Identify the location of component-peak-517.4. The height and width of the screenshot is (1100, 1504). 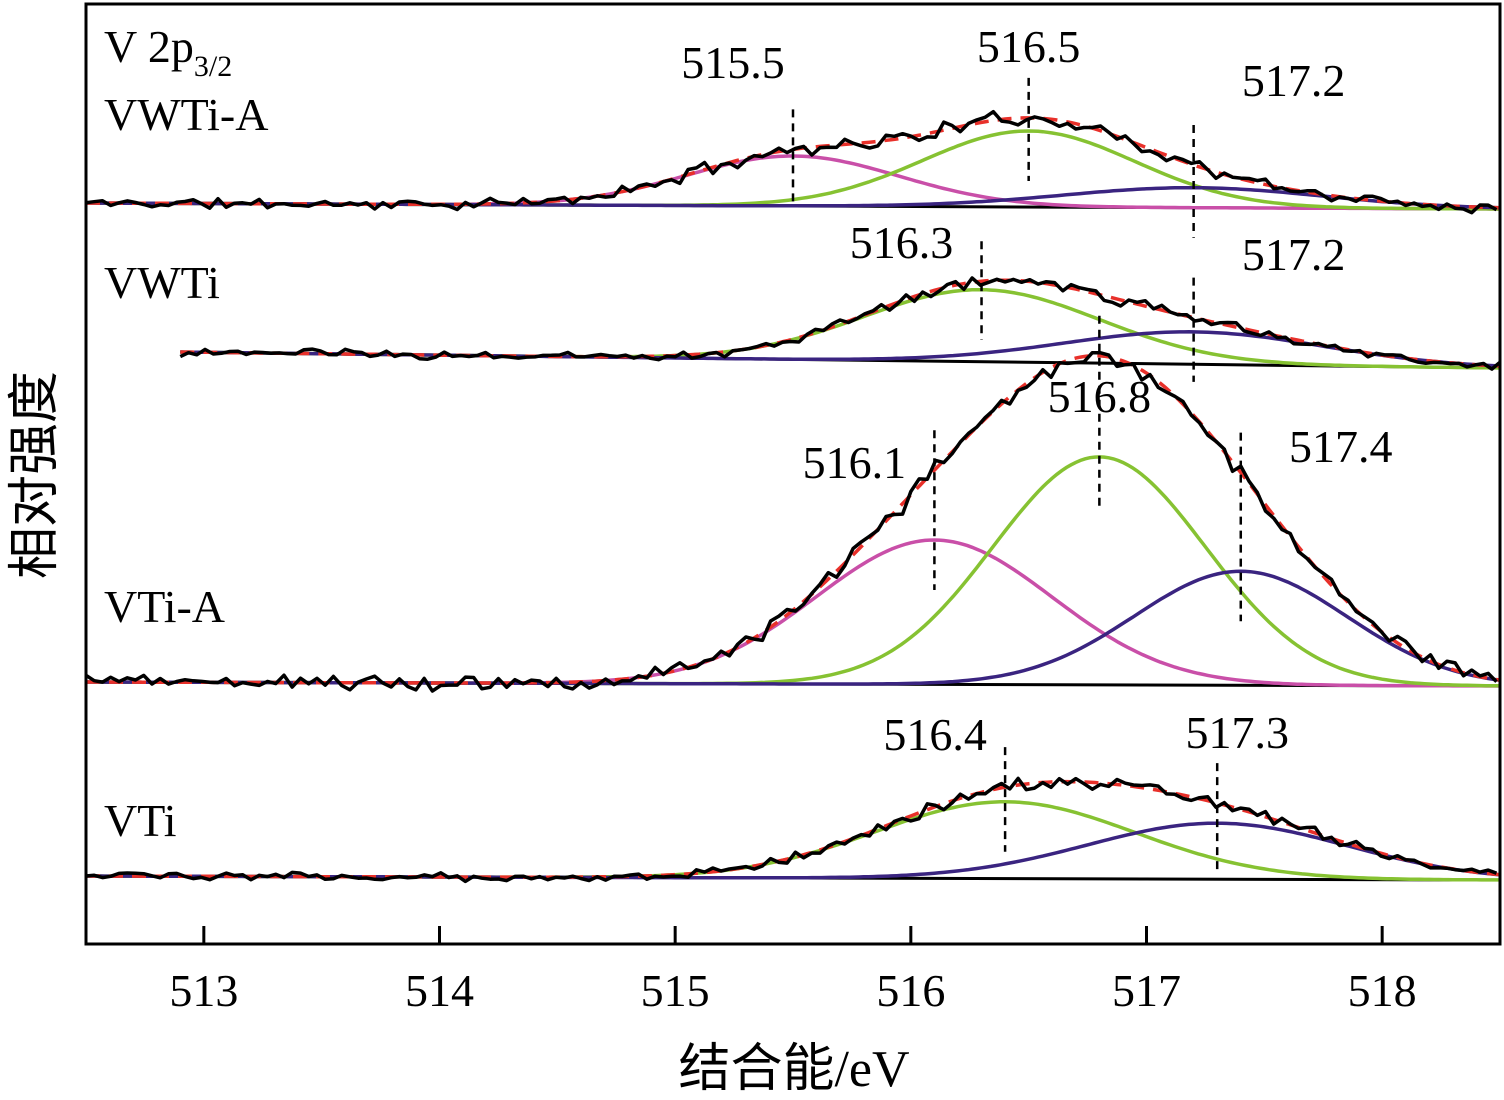
(793, 627).